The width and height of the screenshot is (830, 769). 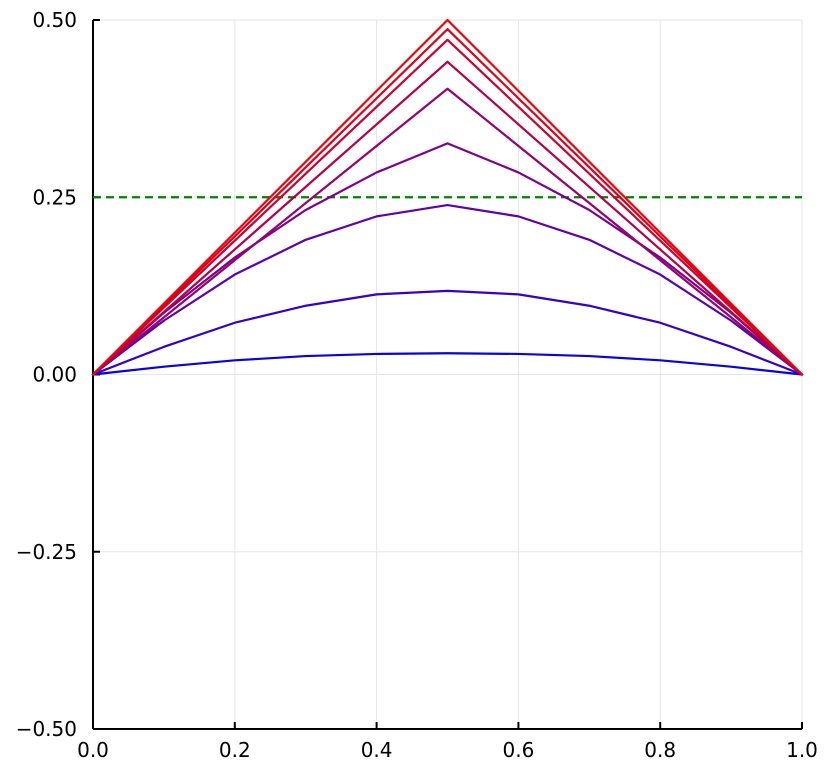 I want to click on y-tick-label: 0.50, so click(x=54, y=20).